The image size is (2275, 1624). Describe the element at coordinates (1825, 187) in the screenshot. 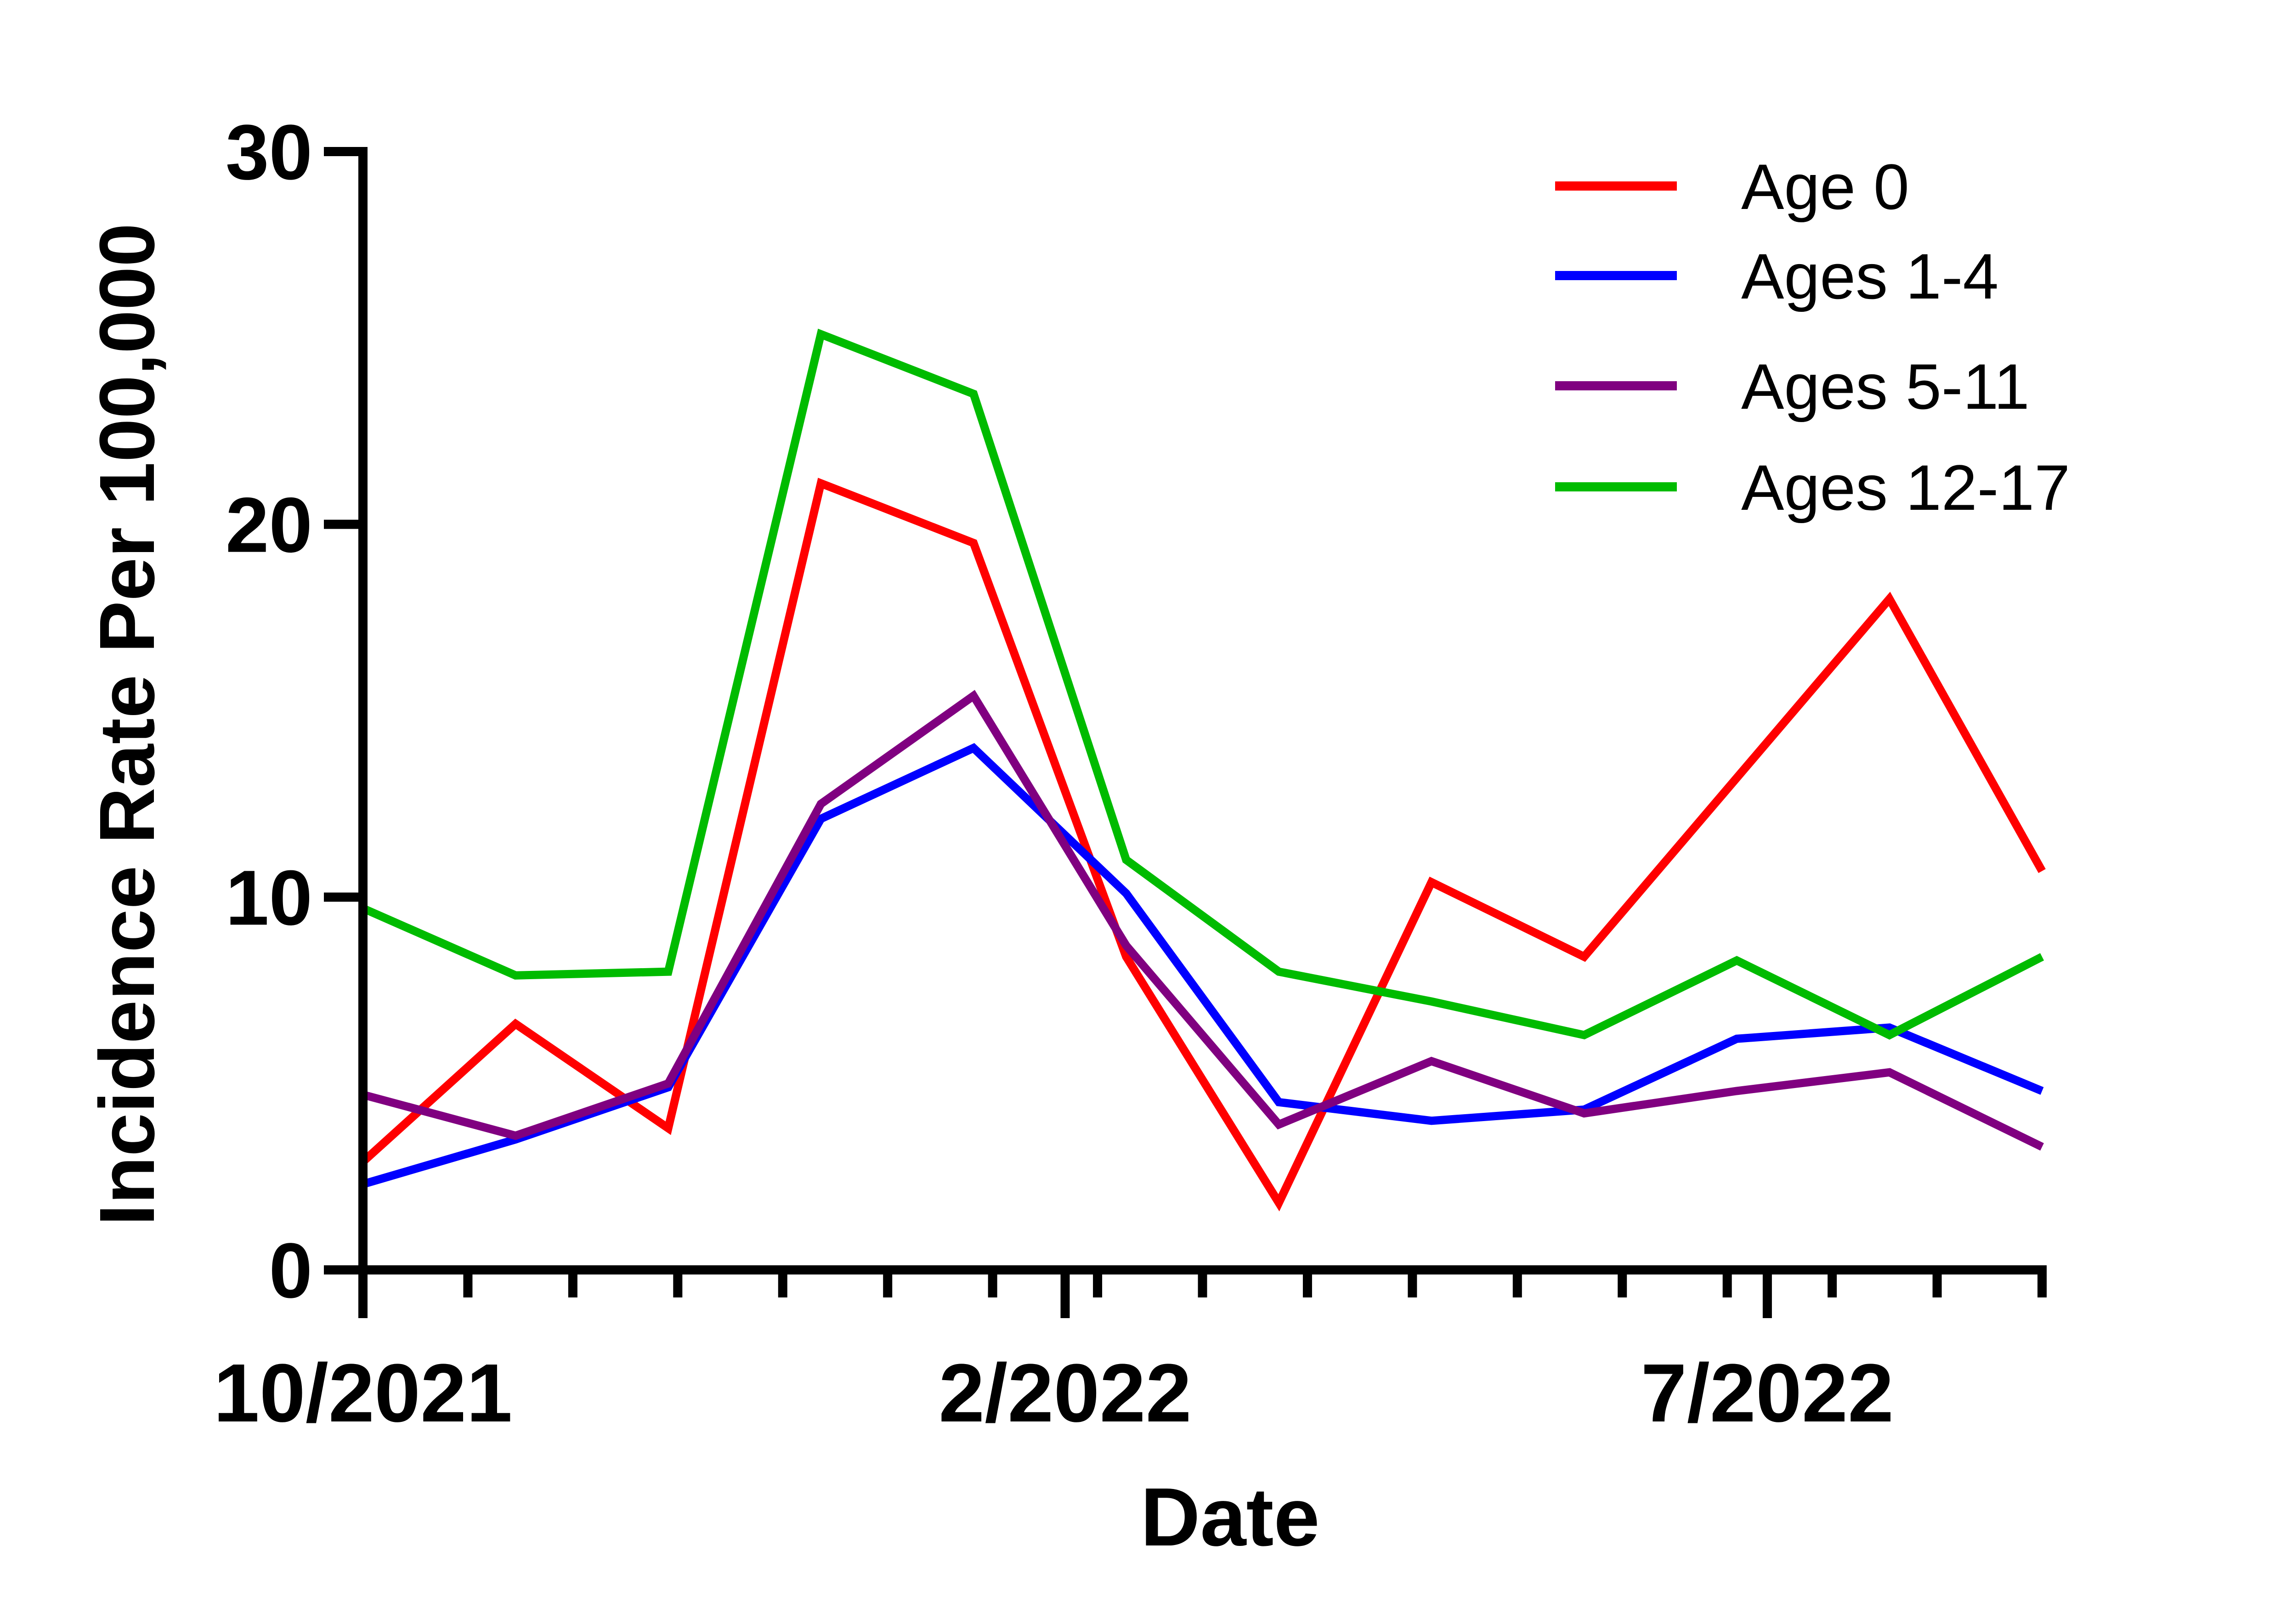

I see `legend-label: Age 0` at that location.